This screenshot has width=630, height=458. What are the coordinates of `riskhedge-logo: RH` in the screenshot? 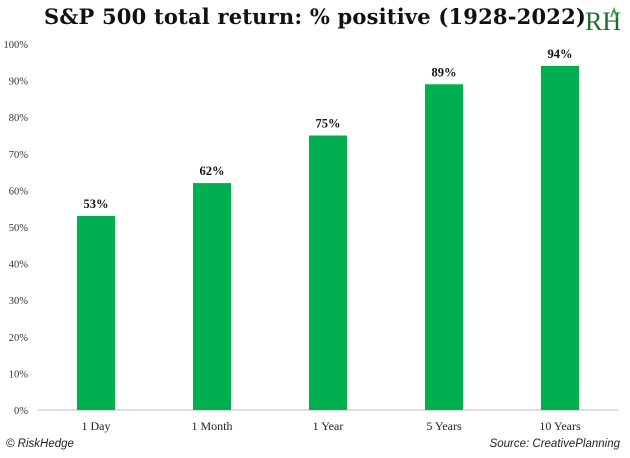 It's located at (603, 20).